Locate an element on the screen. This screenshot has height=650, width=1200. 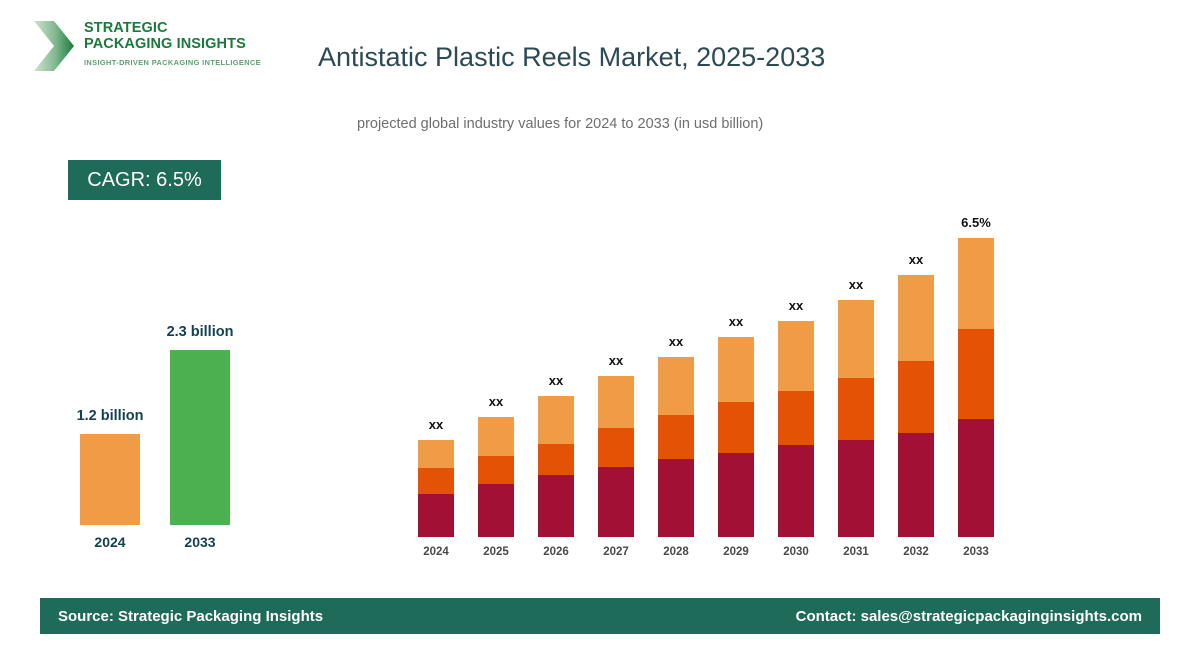
stack-segment-segment-3-2026 is located at coordinates (556, 420).